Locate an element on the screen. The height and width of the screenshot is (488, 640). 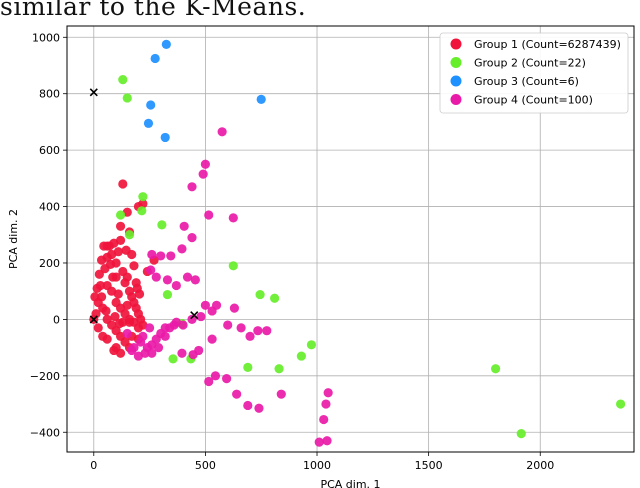
legend-label: Group 4 (Count=100) is located at coordinates (533, 100).